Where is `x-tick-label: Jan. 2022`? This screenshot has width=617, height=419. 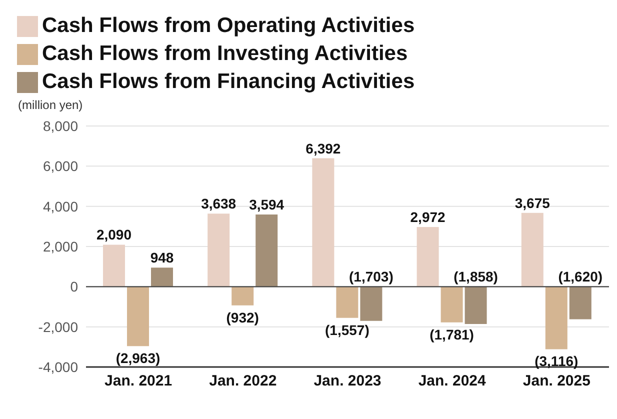
x-tick-label: Jan. 2022 is located at coordinates (243, 381).